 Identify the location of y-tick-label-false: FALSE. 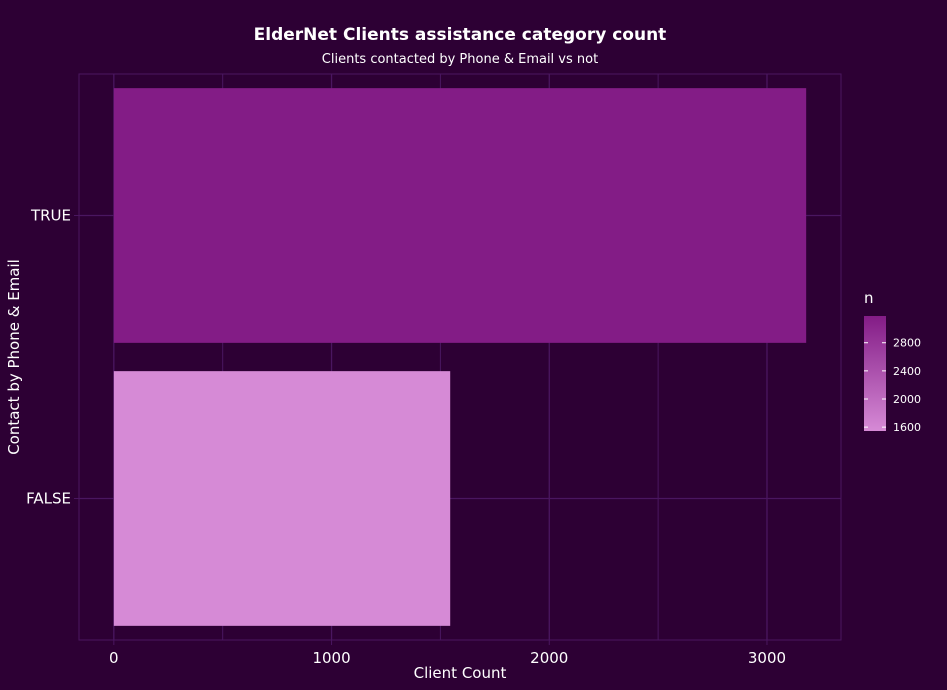
(48, 499).